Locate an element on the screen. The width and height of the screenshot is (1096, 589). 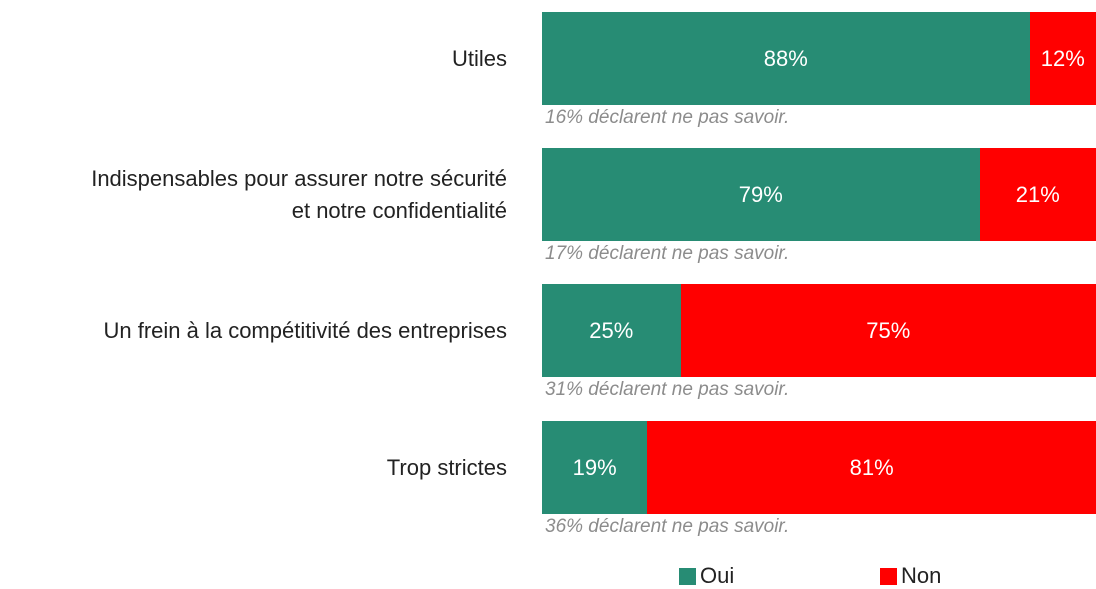
annotation: 16% déclarent ne pas savoir. is located at coordinates (667, 117).